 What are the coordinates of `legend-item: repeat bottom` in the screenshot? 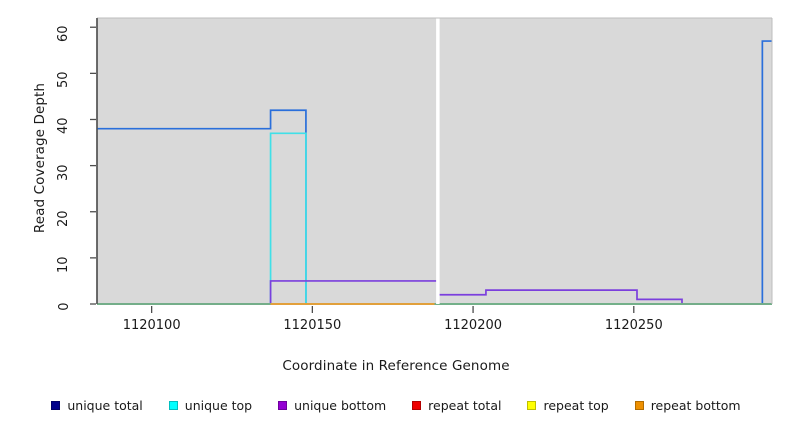 It's located at (687, 405).